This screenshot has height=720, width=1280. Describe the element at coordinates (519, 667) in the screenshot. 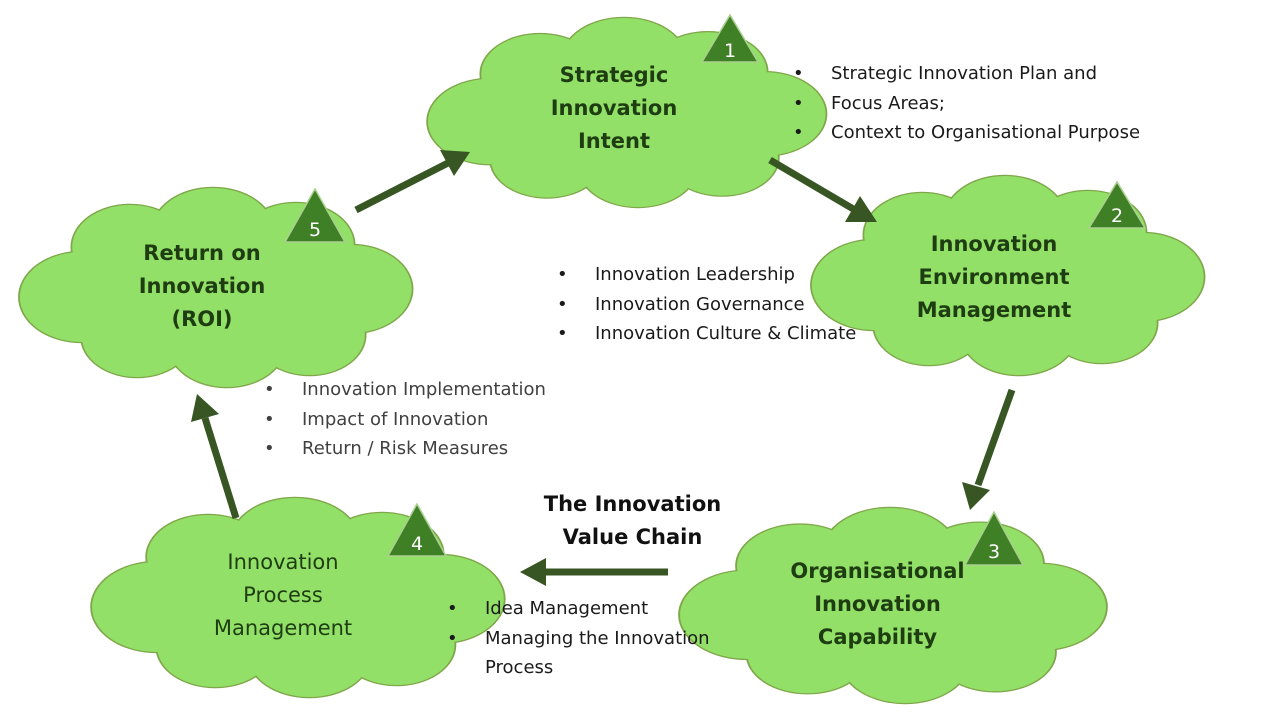

I see `list-item: Process` at that location.